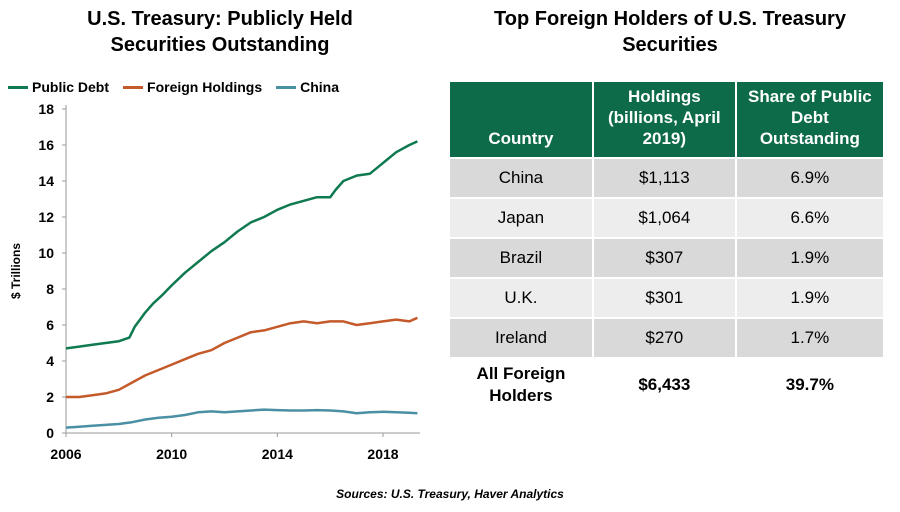  Describe the element at coordinates (133, 87) in the screenshot. I see `legend-swatch-foreign-holdings` at that location.